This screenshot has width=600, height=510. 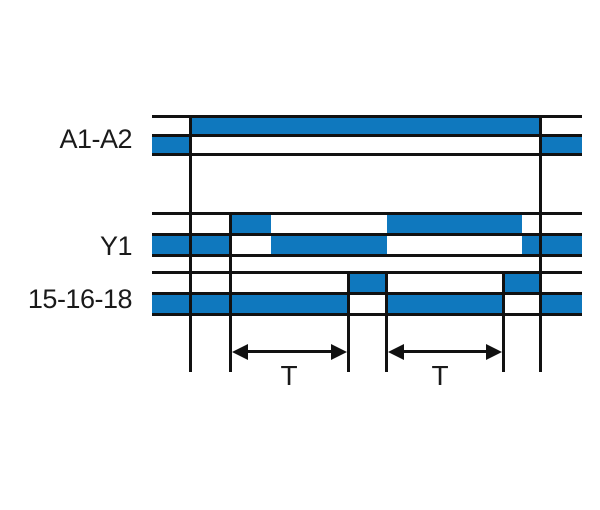 What do you see at coordinates (80, 299) in the screenshot?
I see `row-label: 15-16-18` at bounding box center [80, 299].